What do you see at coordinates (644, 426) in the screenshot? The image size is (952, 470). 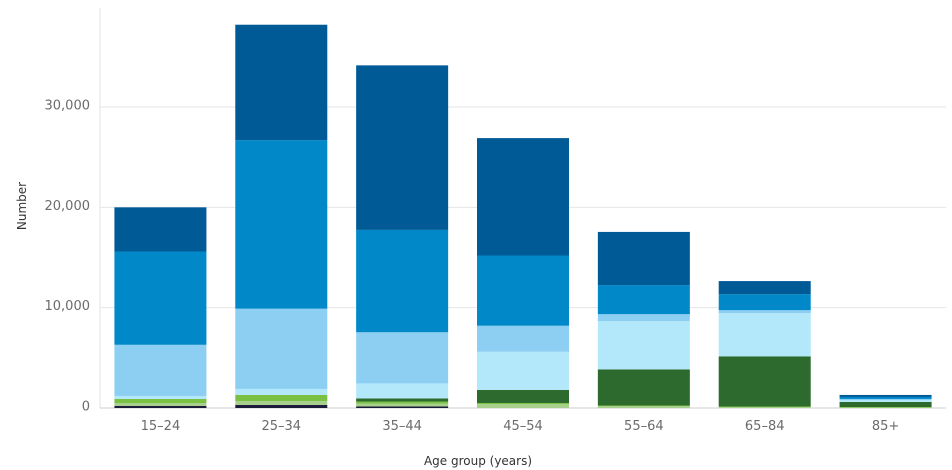 I see `x-tick-label: 55–64` at bounding box center [644, 426].